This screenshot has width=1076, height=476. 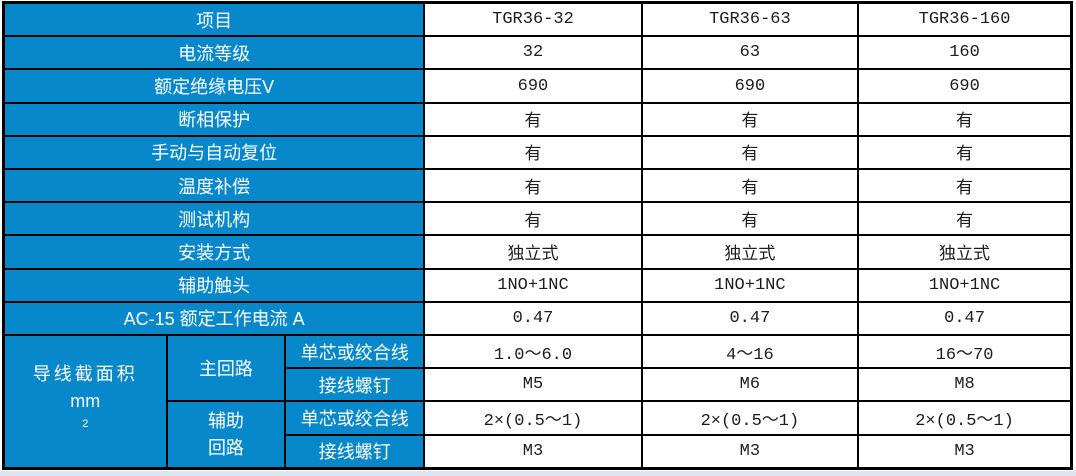 I want to click on table-row-current-rating: 电流等级 32 63 160, so click(x=537, y=53).